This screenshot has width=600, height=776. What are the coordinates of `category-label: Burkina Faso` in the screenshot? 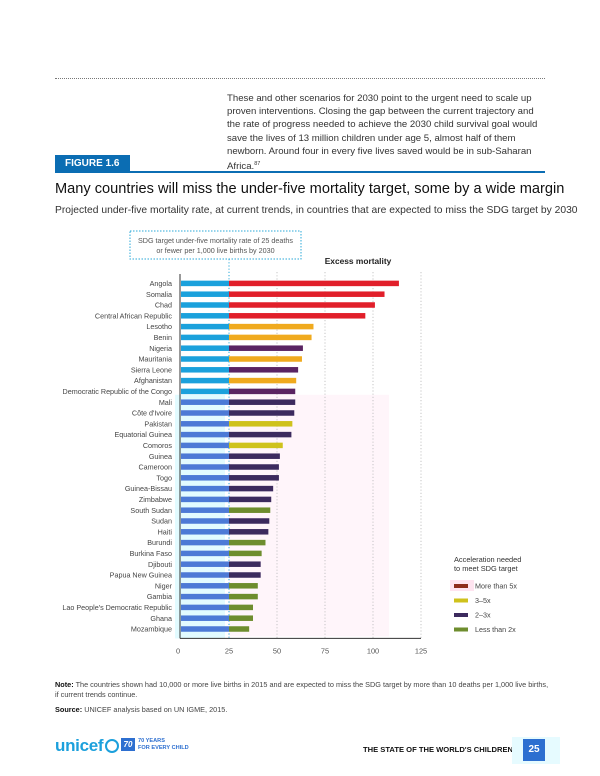 It's located at (151, 553).